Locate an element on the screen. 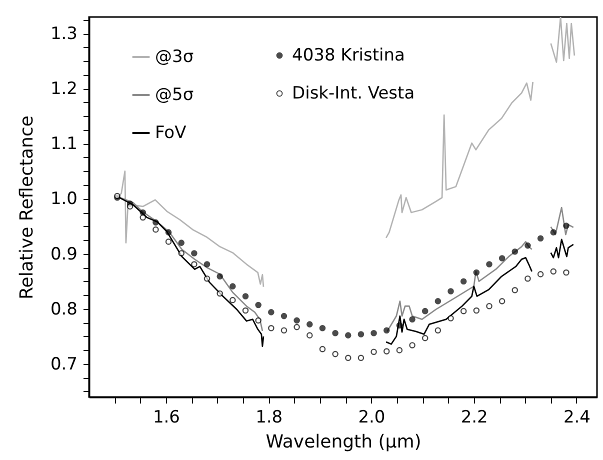  x-tick-label: 1.6 is located at coordinates (166, 418).